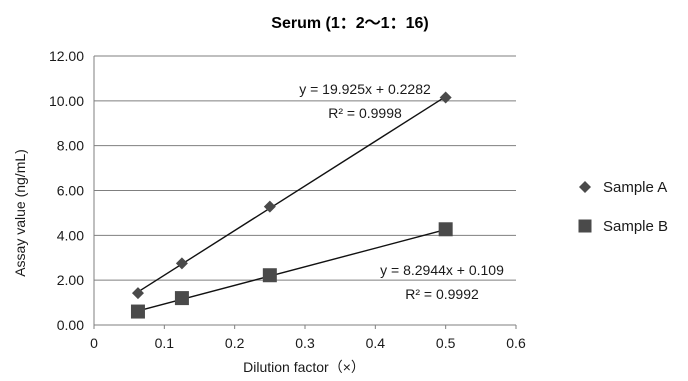 The image size is (688, 381). I want to click on trendline-r-squared: R² = 0.9998, so click(365, 113).